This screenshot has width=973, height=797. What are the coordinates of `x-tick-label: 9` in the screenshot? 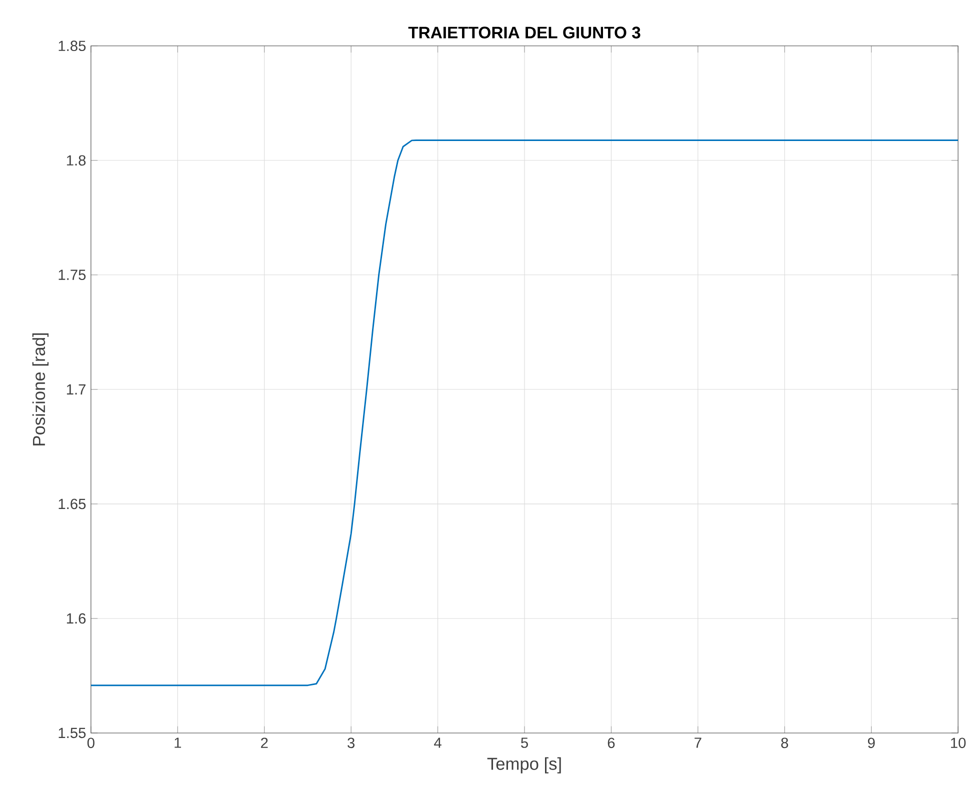 It's located at (871, 743).